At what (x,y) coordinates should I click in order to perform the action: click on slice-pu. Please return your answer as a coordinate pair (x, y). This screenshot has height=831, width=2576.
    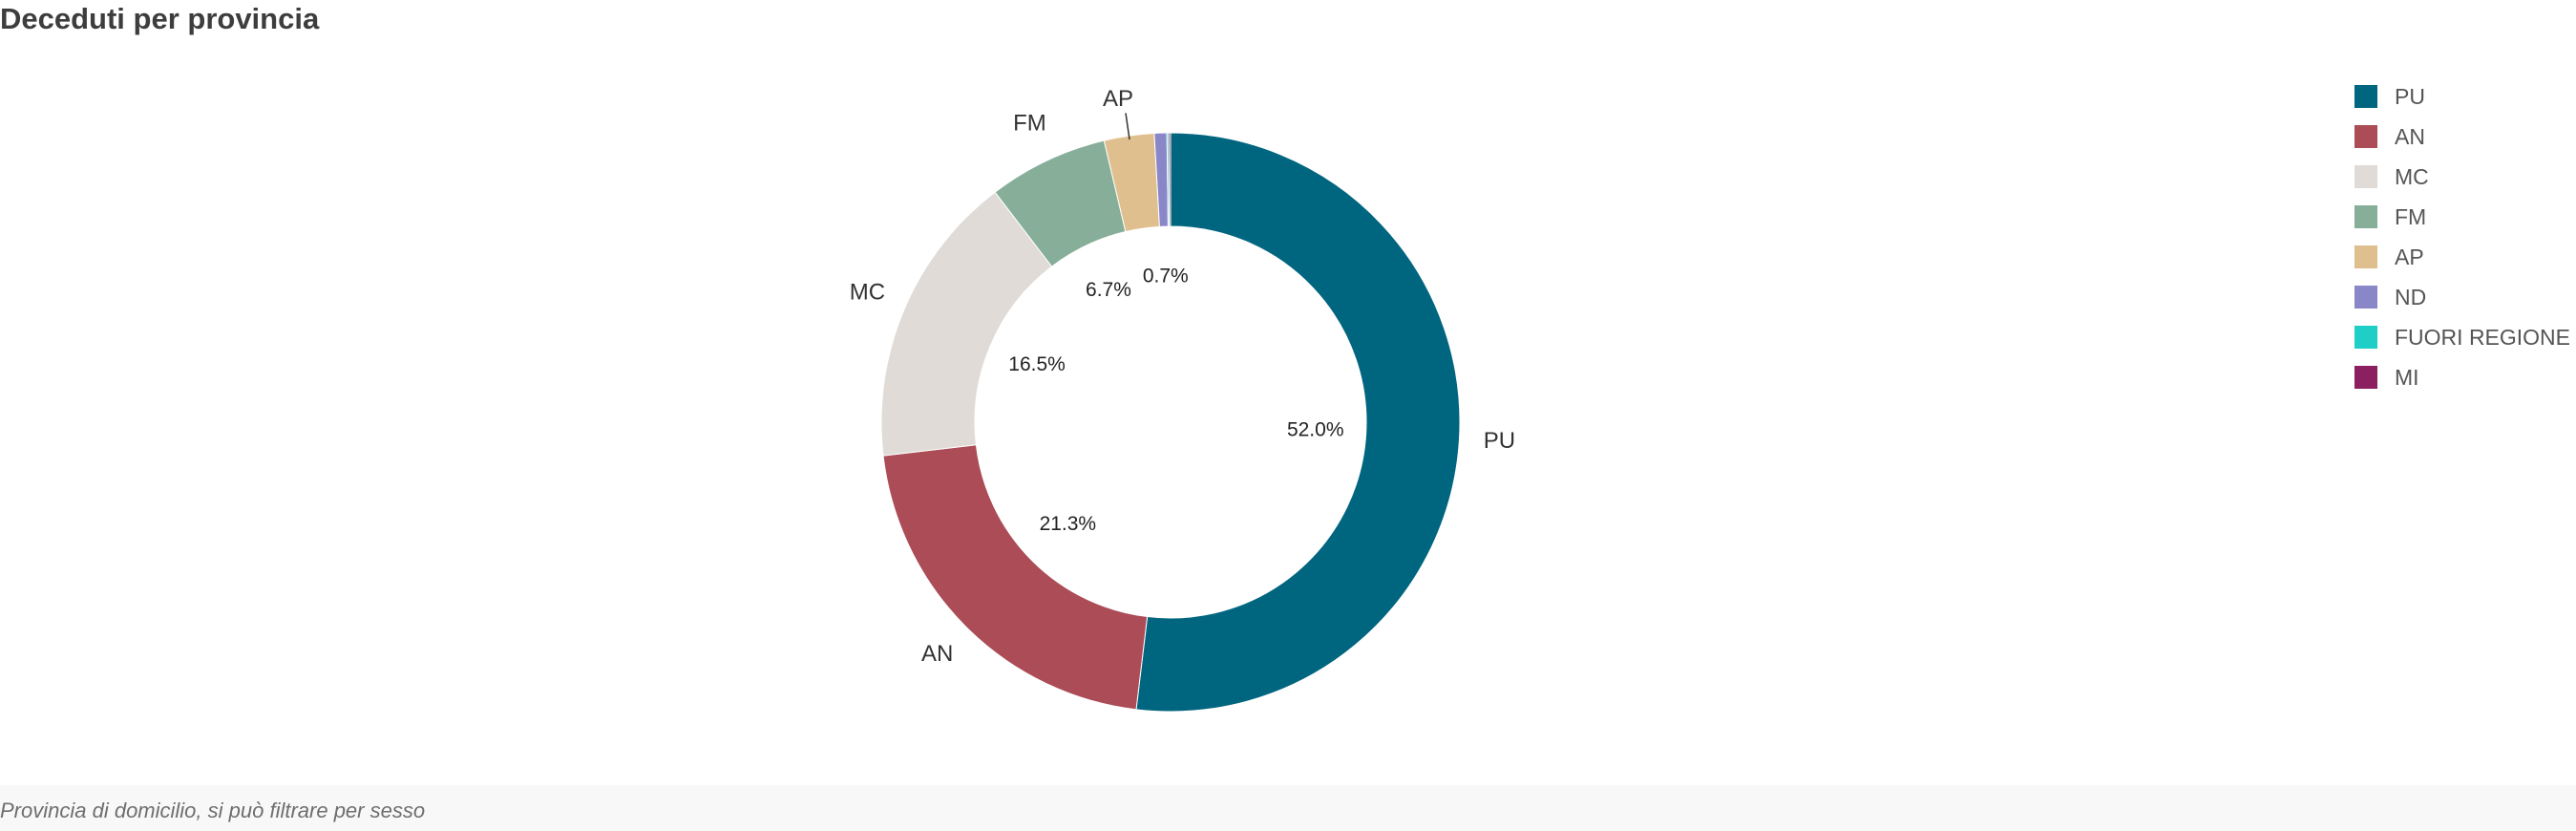
    Looking at the image, I should click on (1298, 422).